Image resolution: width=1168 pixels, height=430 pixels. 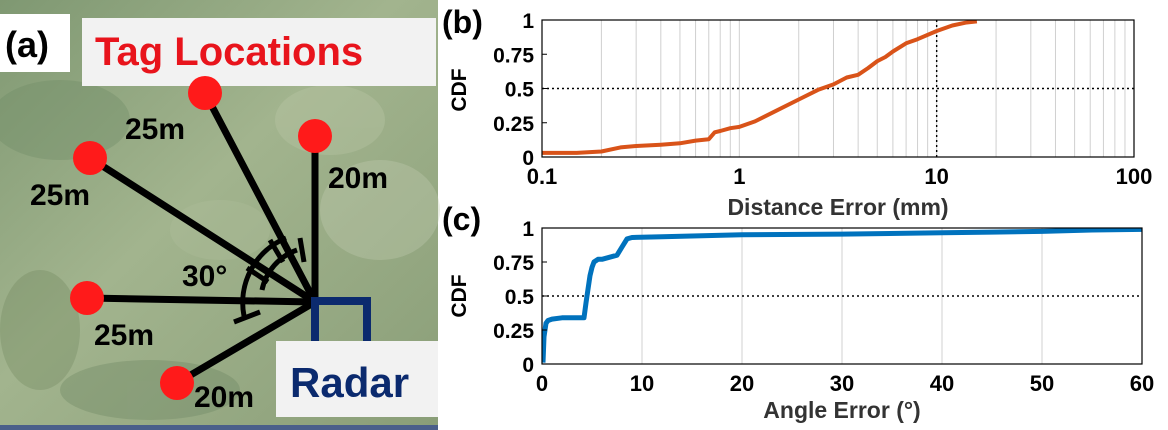 I want to click on x-tick-label: 60, so click(x=1142, y=383).